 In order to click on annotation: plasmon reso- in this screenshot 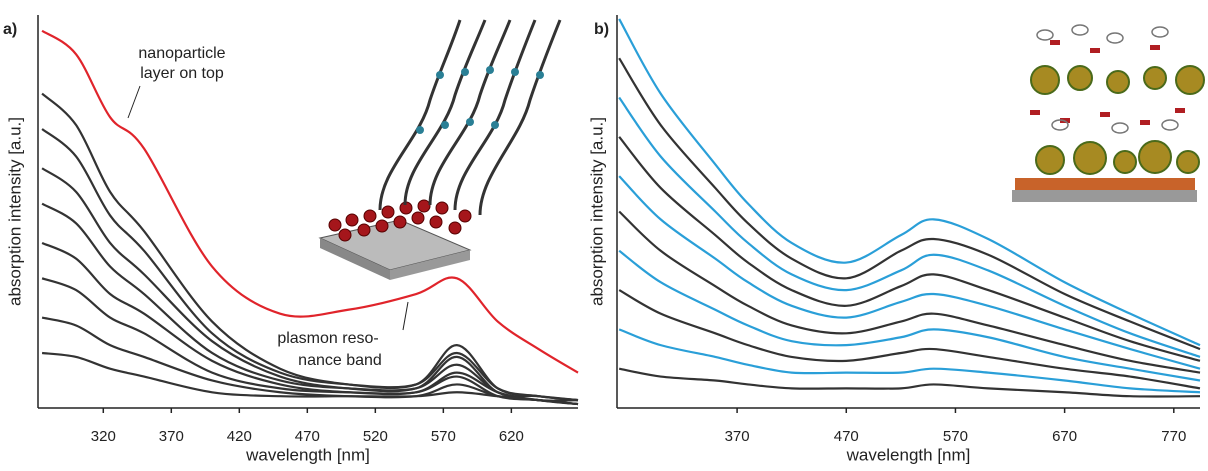, I will do `click(327, 338)`.